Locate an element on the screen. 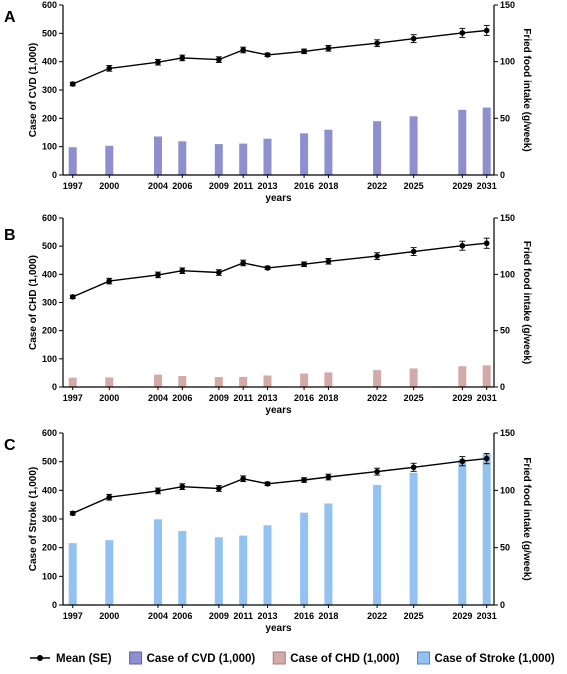 Image resolution: width=567 pixels, height=674 pixels. left-axis-title: Case of CVD (1,000) is located at coordinates (33, 90).